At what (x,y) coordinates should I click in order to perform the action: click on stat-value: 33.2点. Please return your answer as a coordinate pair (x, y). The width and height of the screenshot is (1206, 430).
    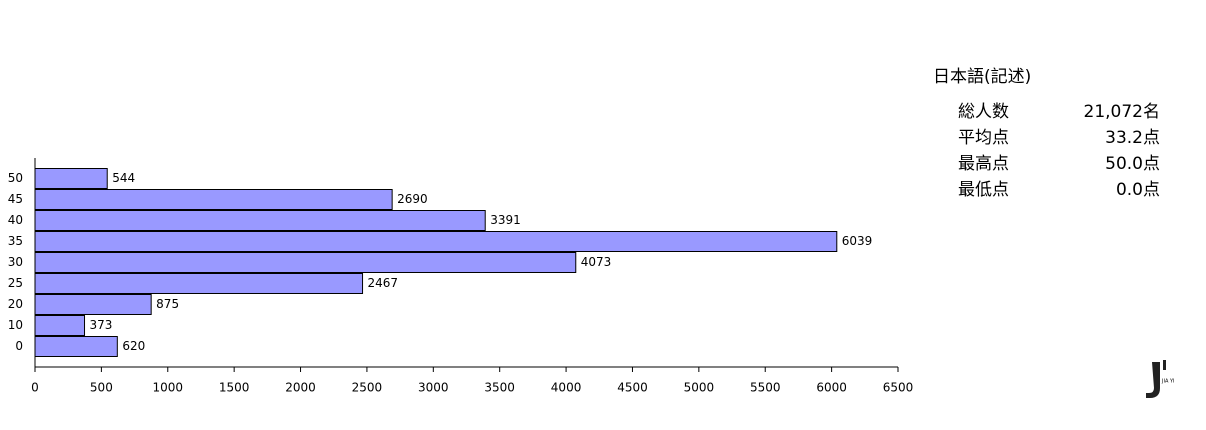
    Looking at the image, I should click on (1132, 138).